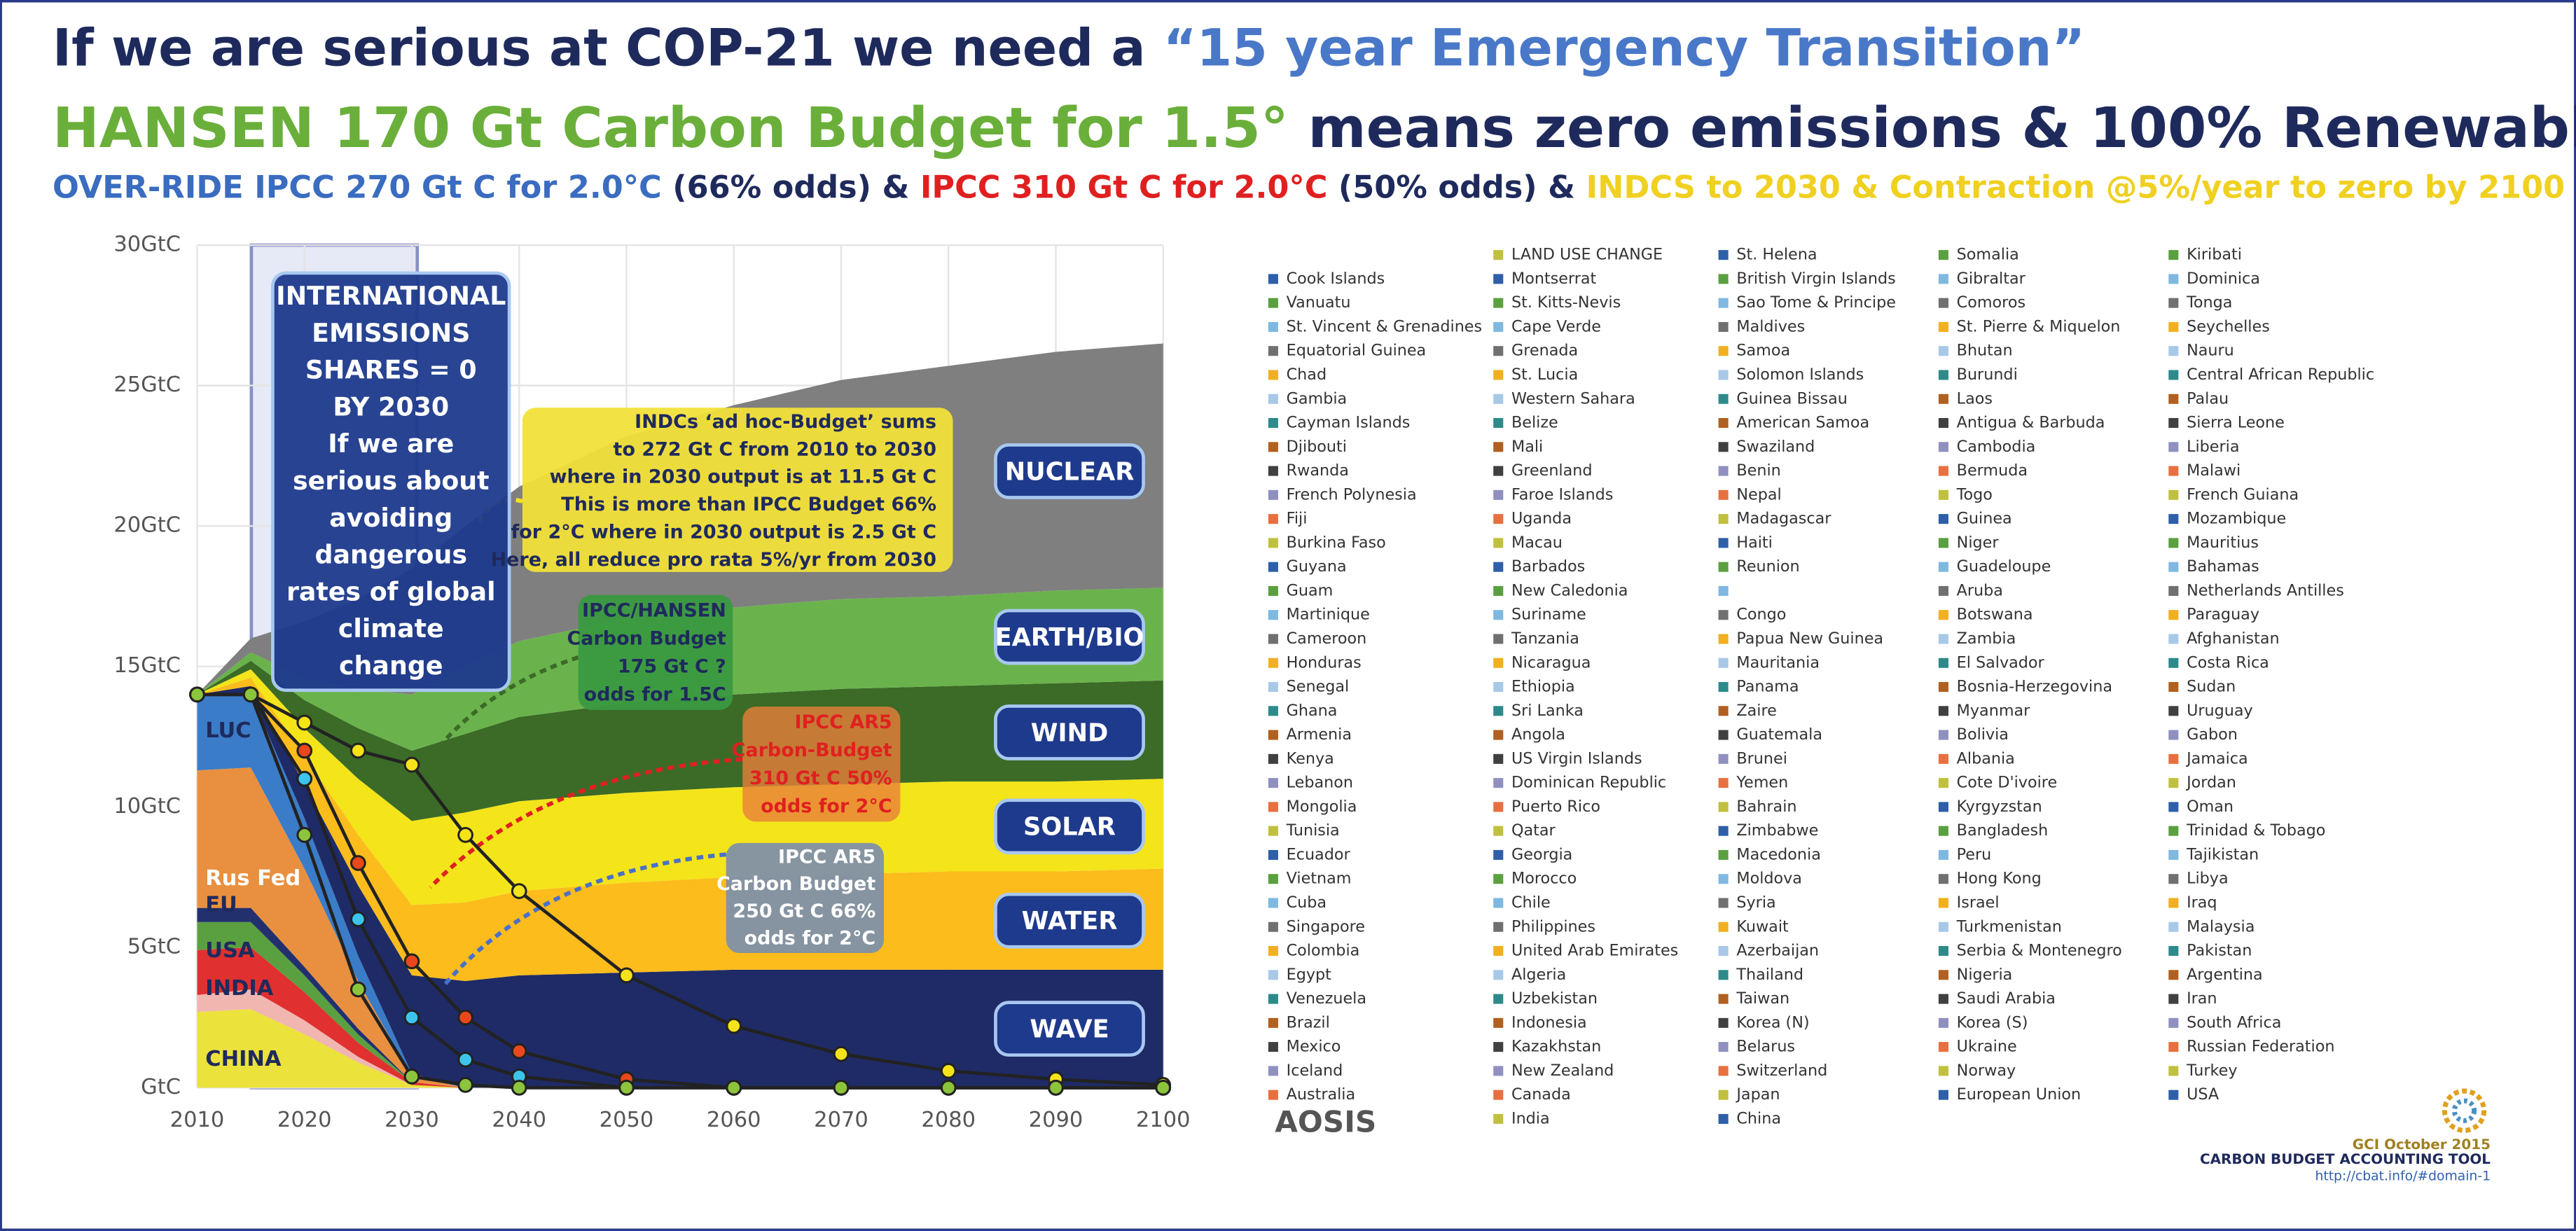 This screenshot has width=2576, height=1231. I want to click on title-part: If we are serious at COP-21 we need a, so click(608, 49).